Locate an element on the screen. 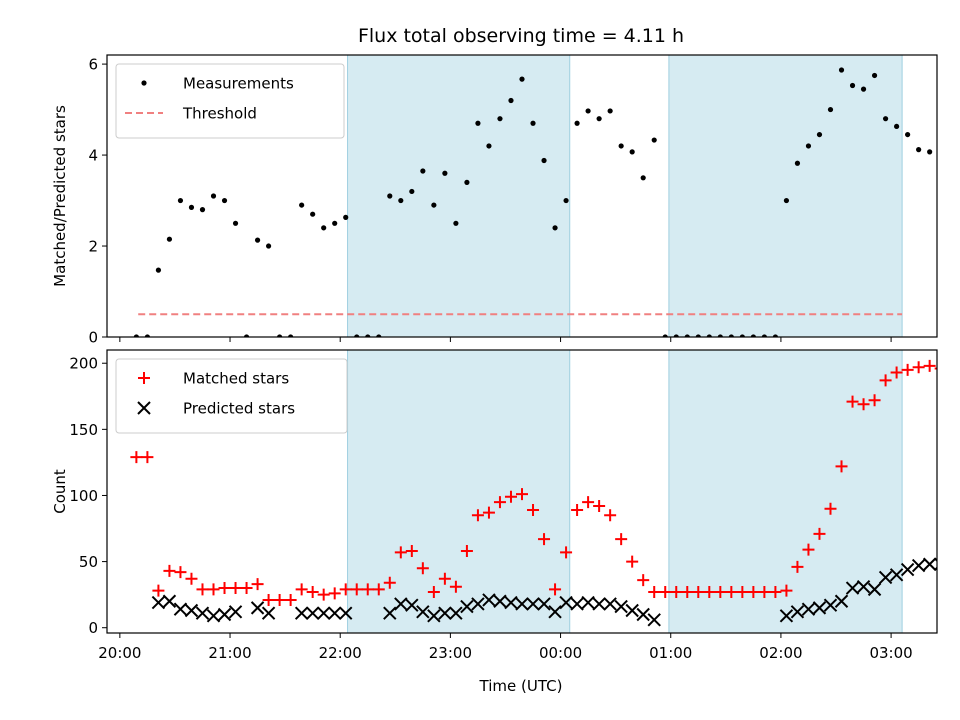 Image resolution: width=960 pixels, height=720 pixels. y-axis-label: Matched/Predicted stars is located at coordinates (60, 196).